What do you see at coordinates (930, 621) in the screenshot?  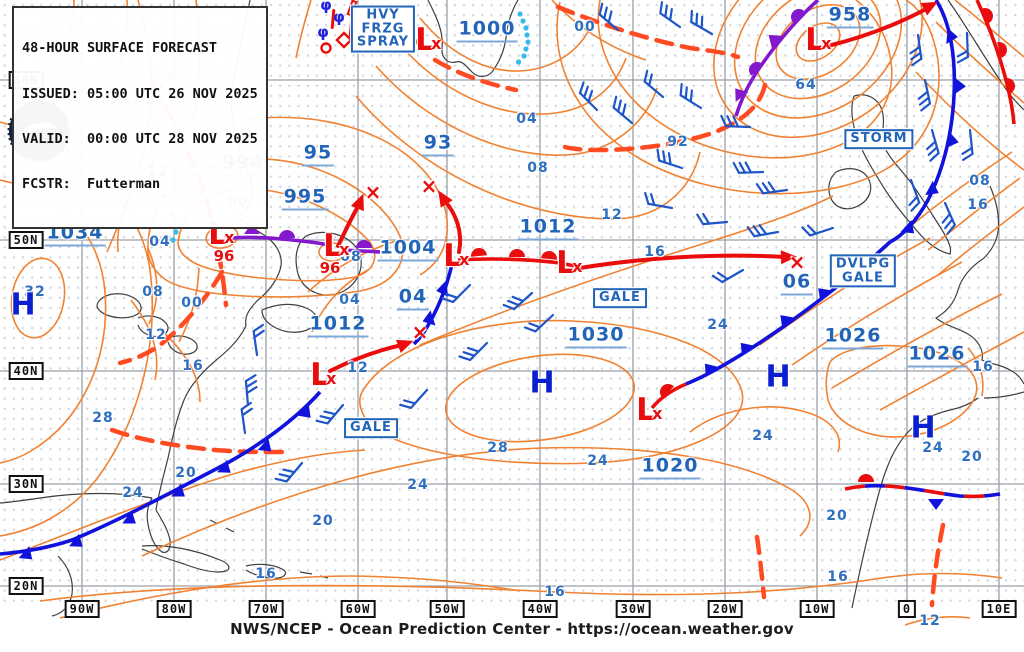 I see `isobar-value-label: 12` at bounding box center [930, 621].